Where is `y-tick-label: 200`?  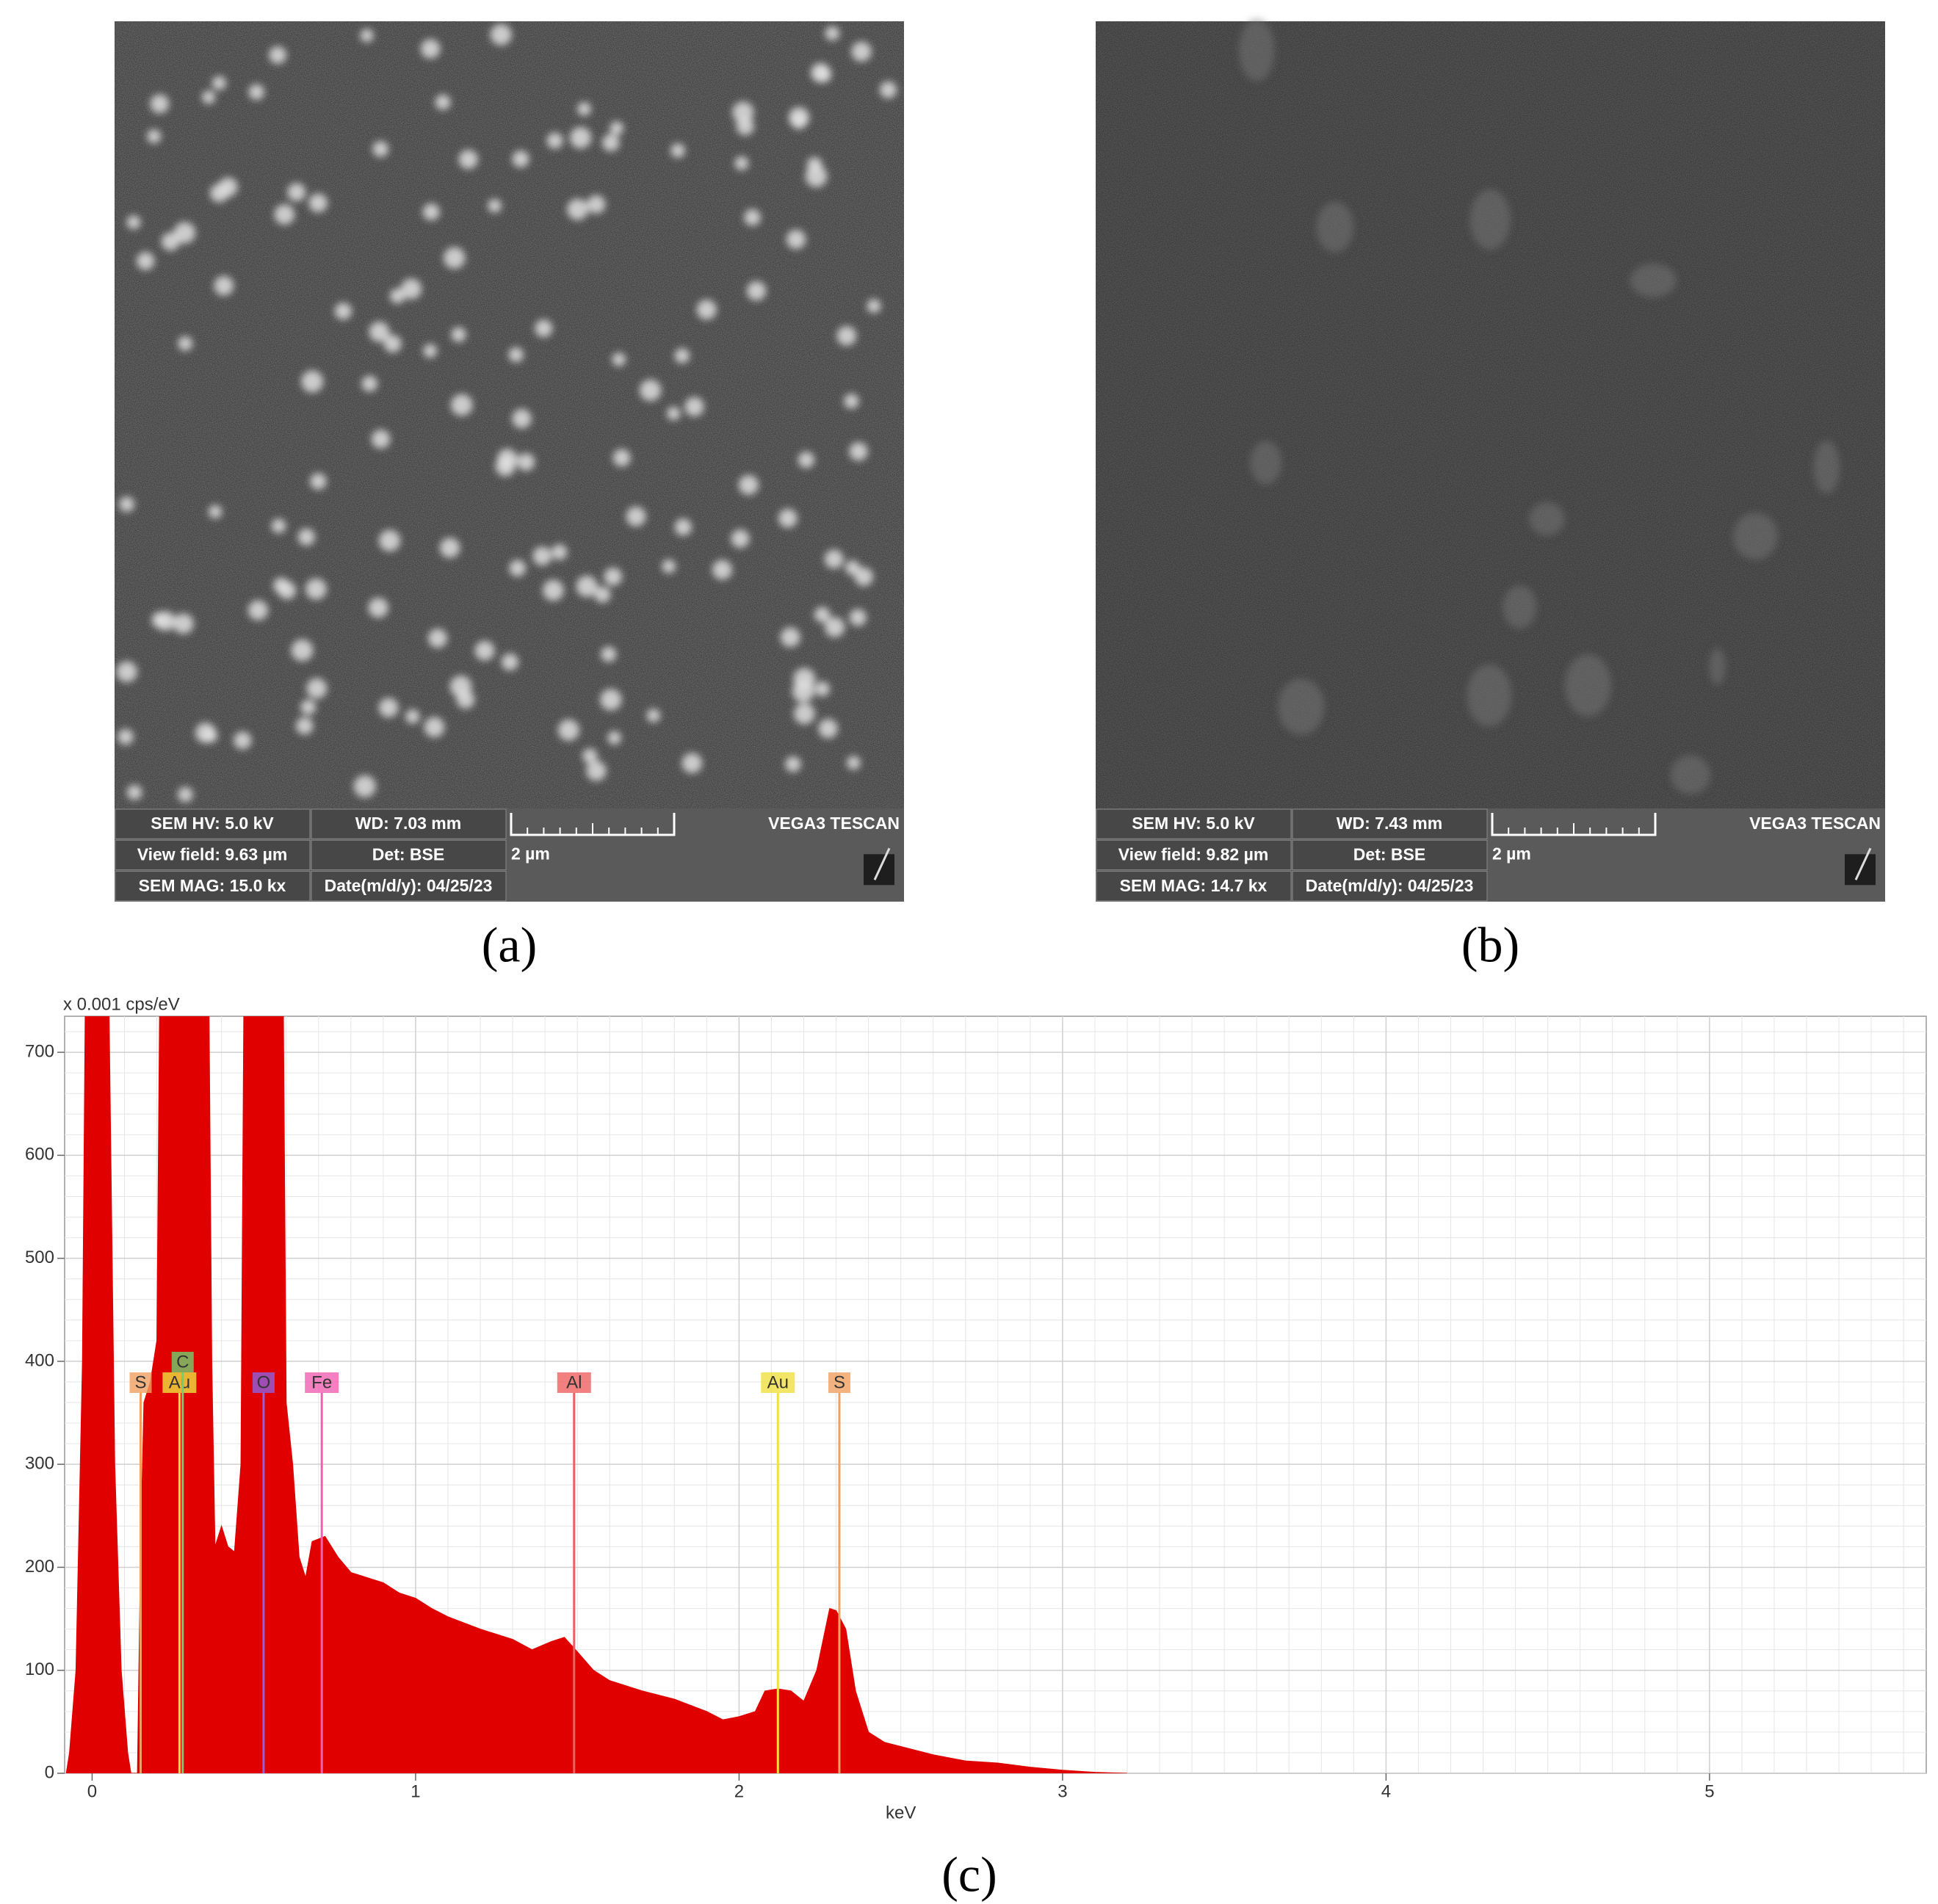
y-tick-label: 200 is located at coordinates (40, 1567).